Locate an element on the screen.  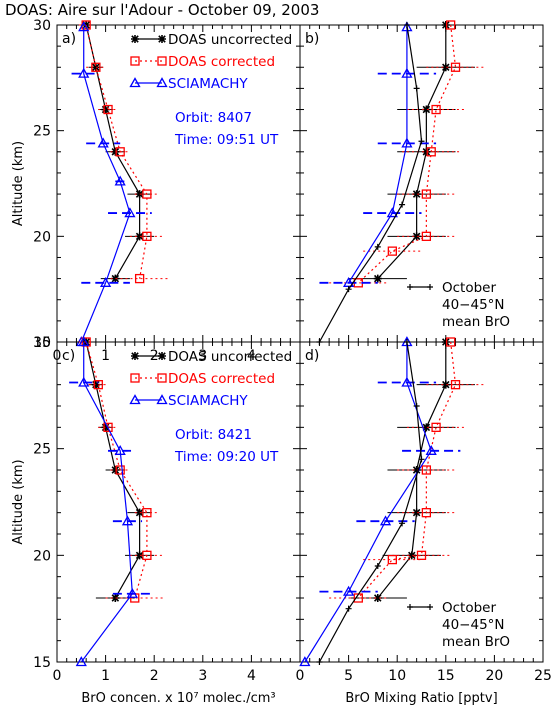
y-tick-label: 25 is located at coordinates (42, 132).